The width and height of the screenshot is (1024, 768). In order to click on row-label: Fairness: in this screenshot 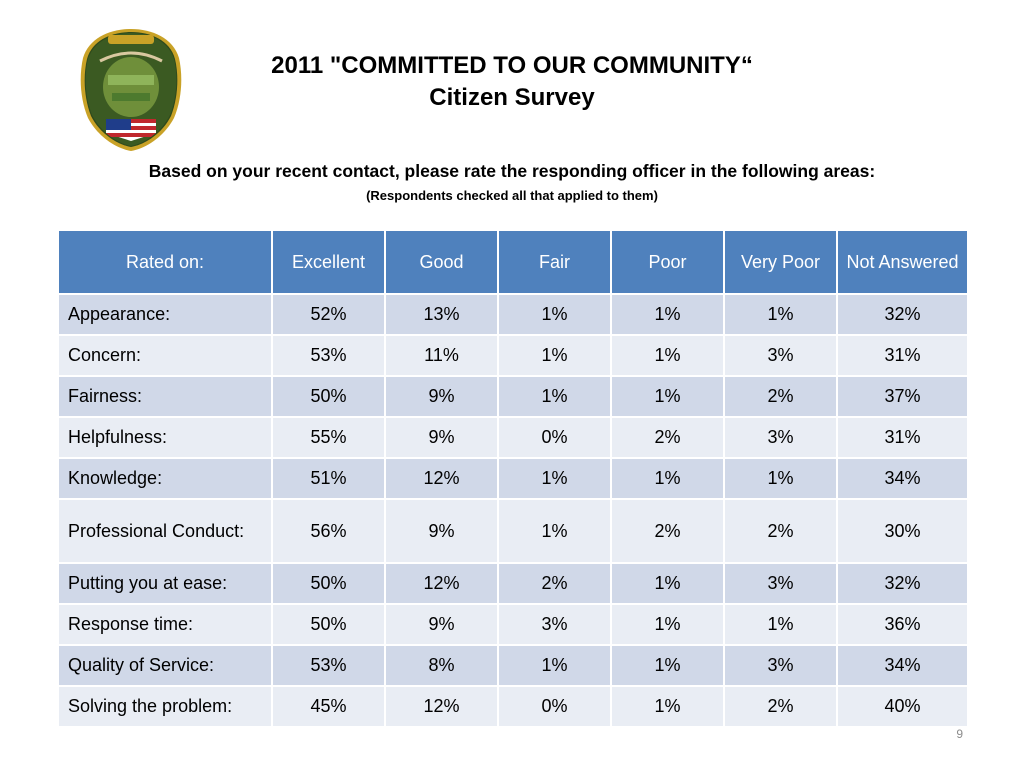, I will do `click(165, 396)`.